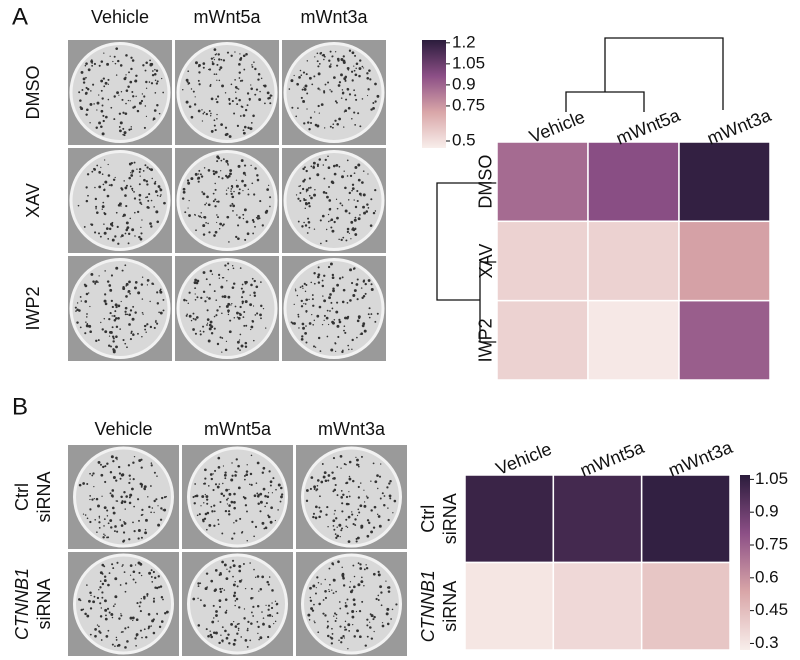 This screenshot has height=660, width=800. I want to click on dish, so click(351, 604).